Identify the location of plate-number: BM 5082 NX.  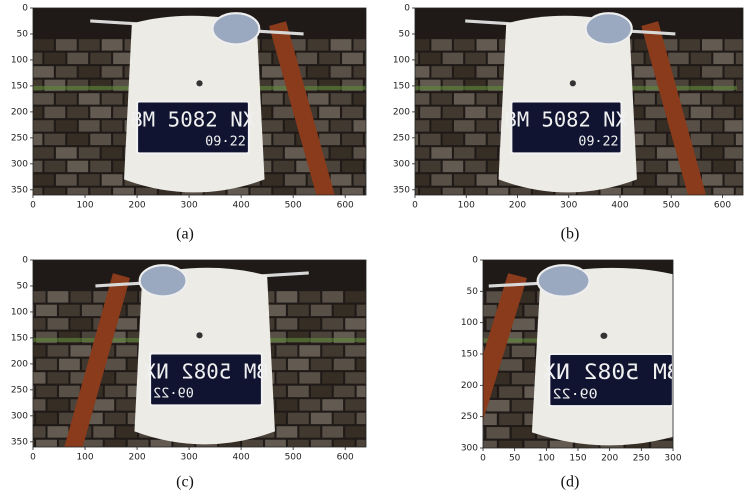
(193, 119).